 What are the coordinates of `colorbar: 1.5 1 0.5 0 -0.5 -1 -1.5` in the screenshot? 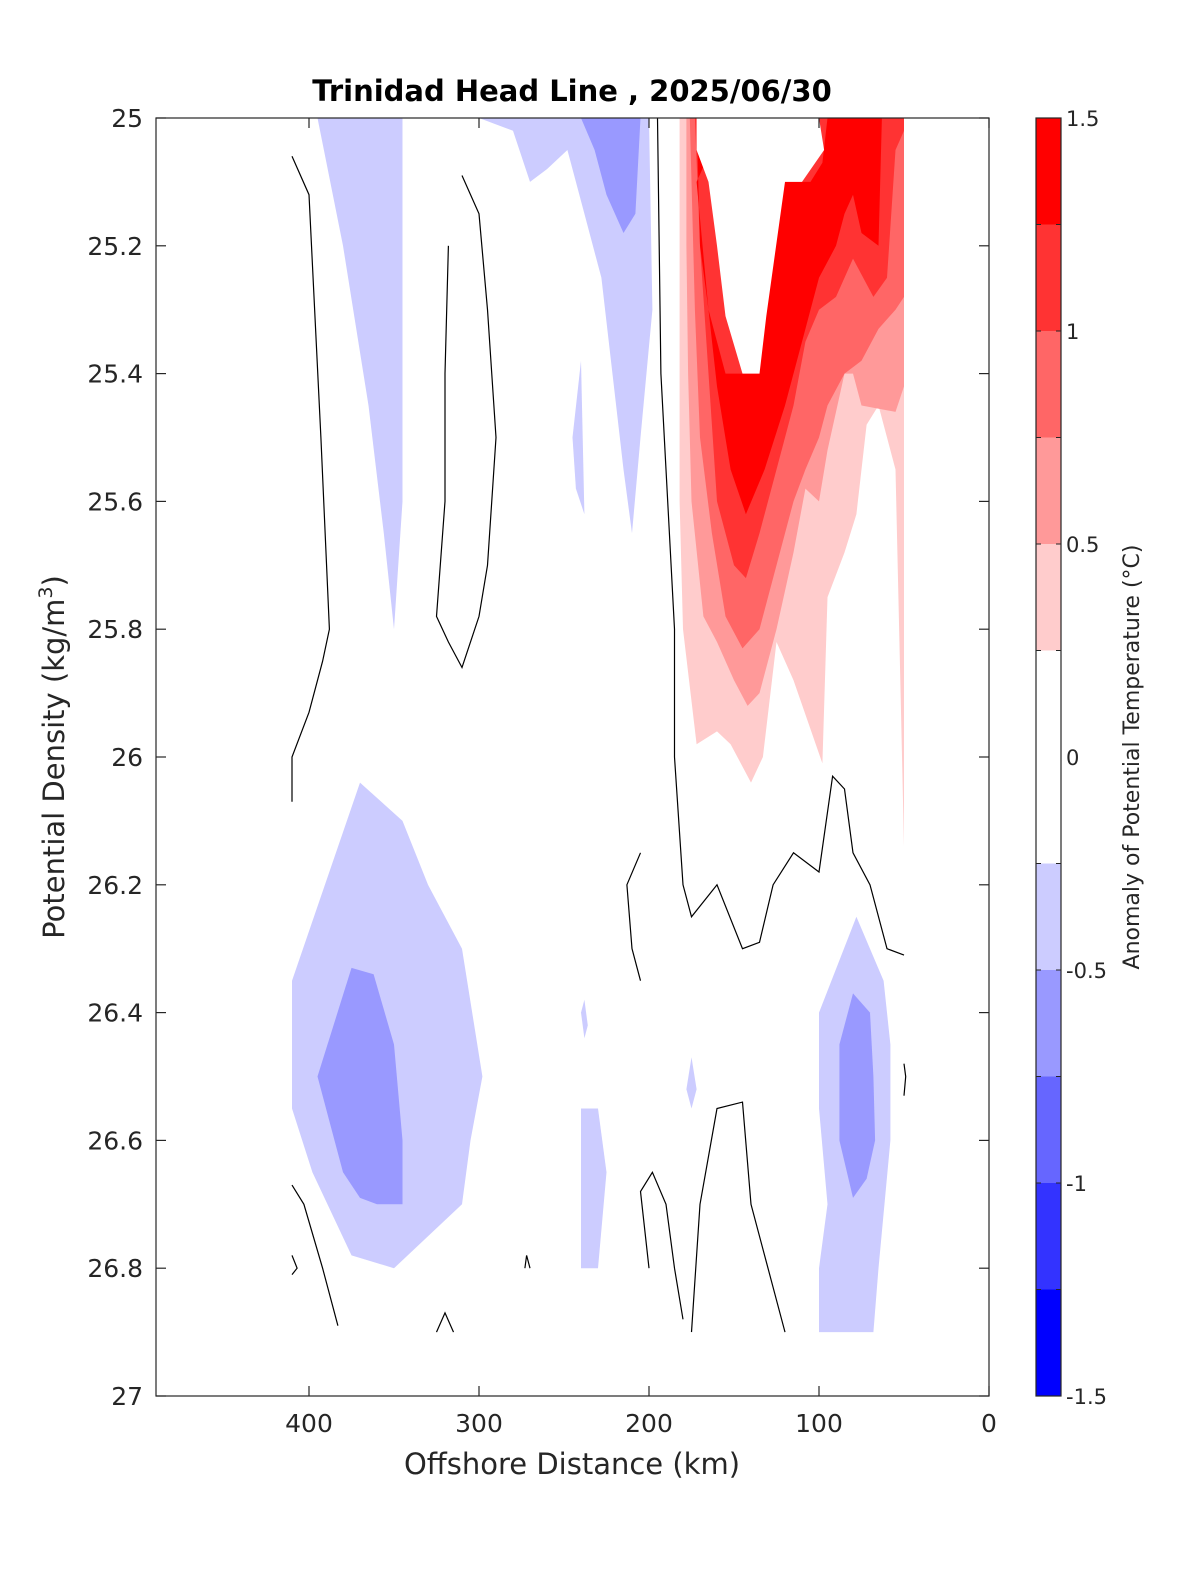 It's located at (1071, 758).